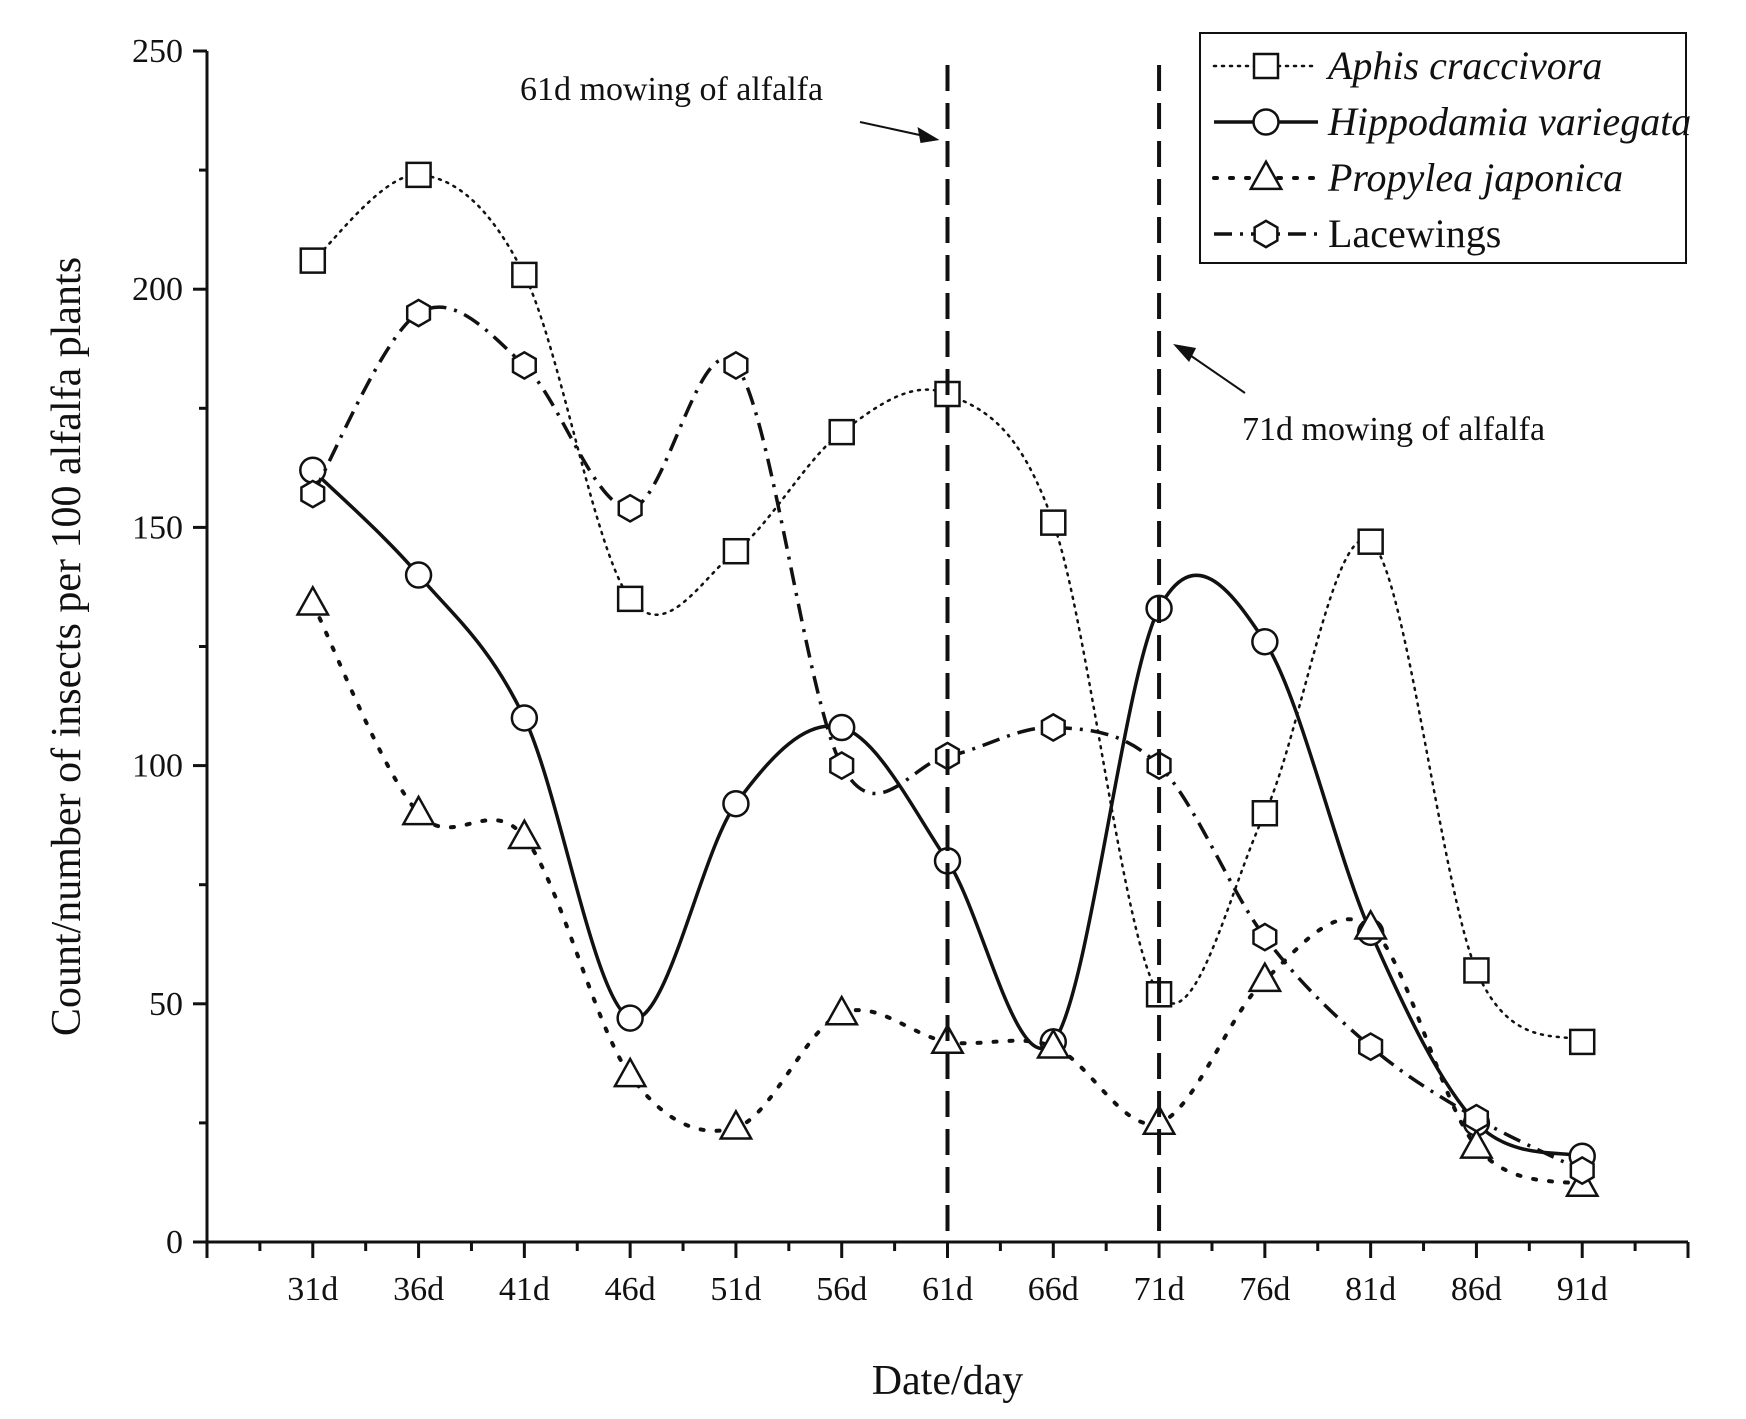  Describe the element at coordinates (524, 1289) in the screenshot. I see `x-tick-label: 41d` at that location.